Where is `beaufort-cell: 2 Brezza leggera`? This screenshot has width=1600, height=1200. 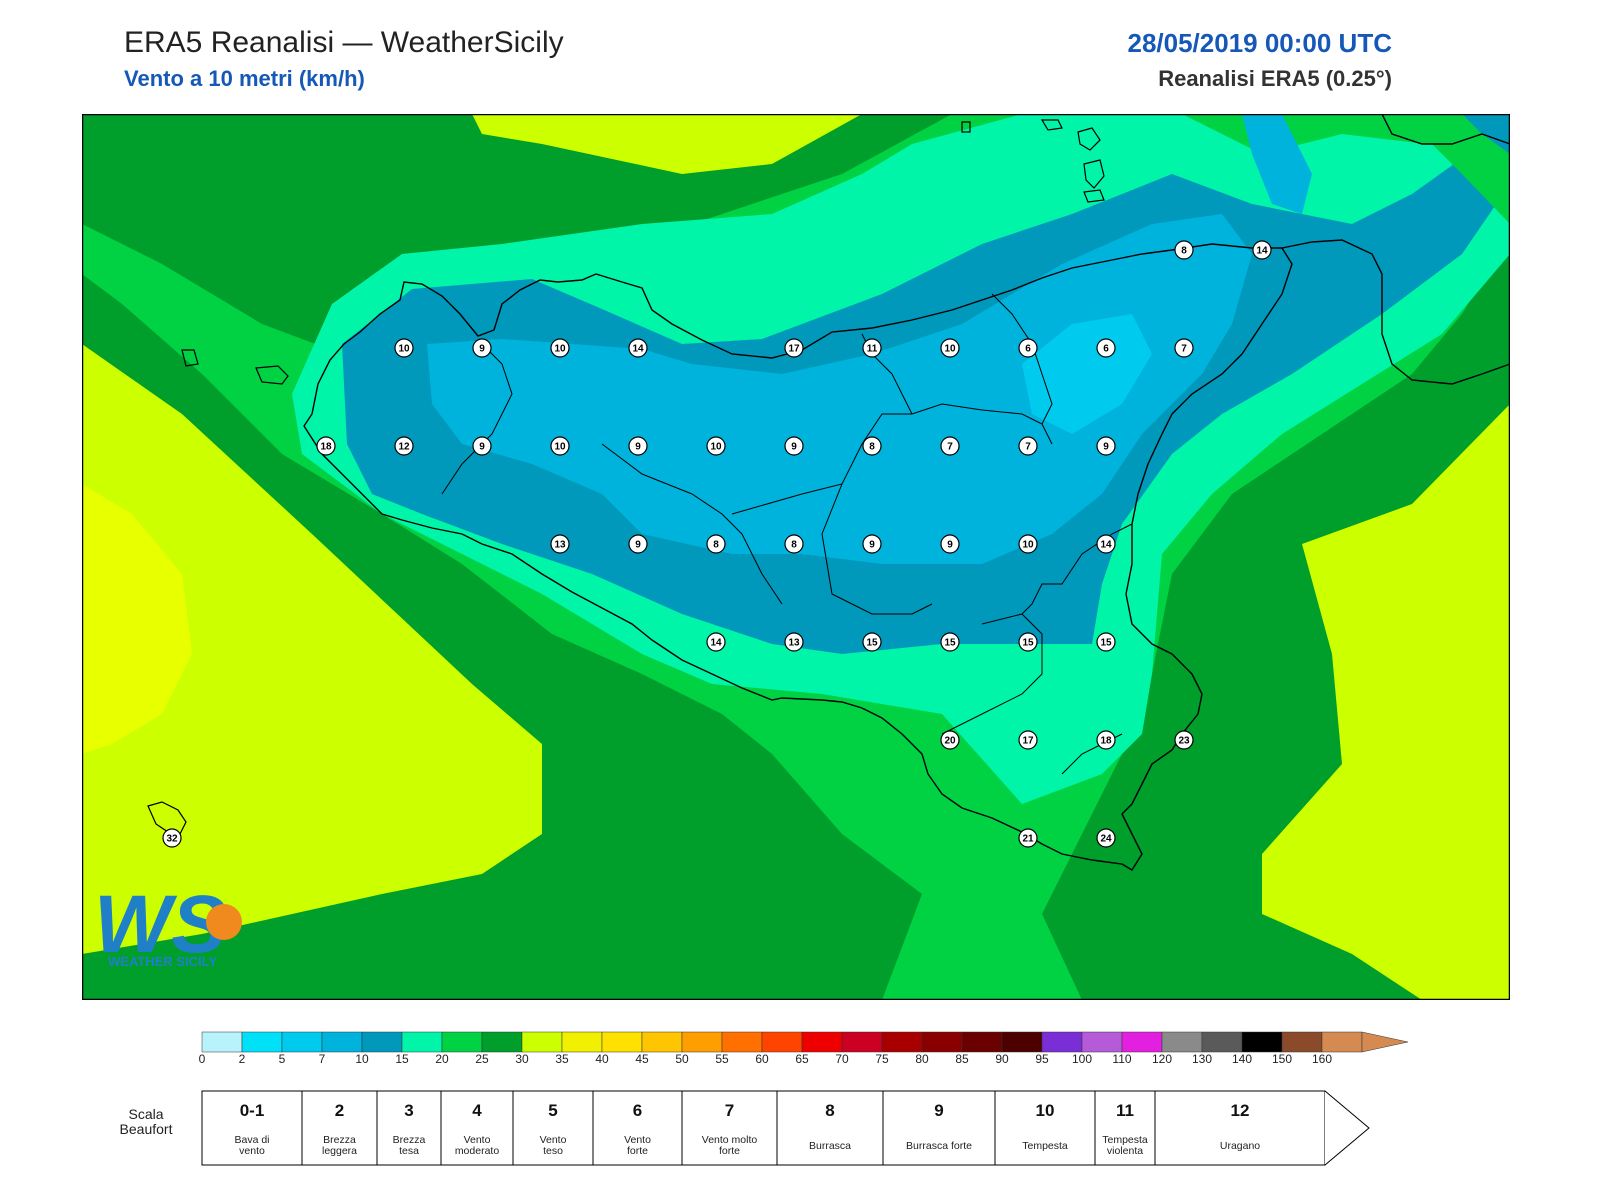
beaufort-cell: 2 Brezza leggera is located at coordinates (339, 1128).